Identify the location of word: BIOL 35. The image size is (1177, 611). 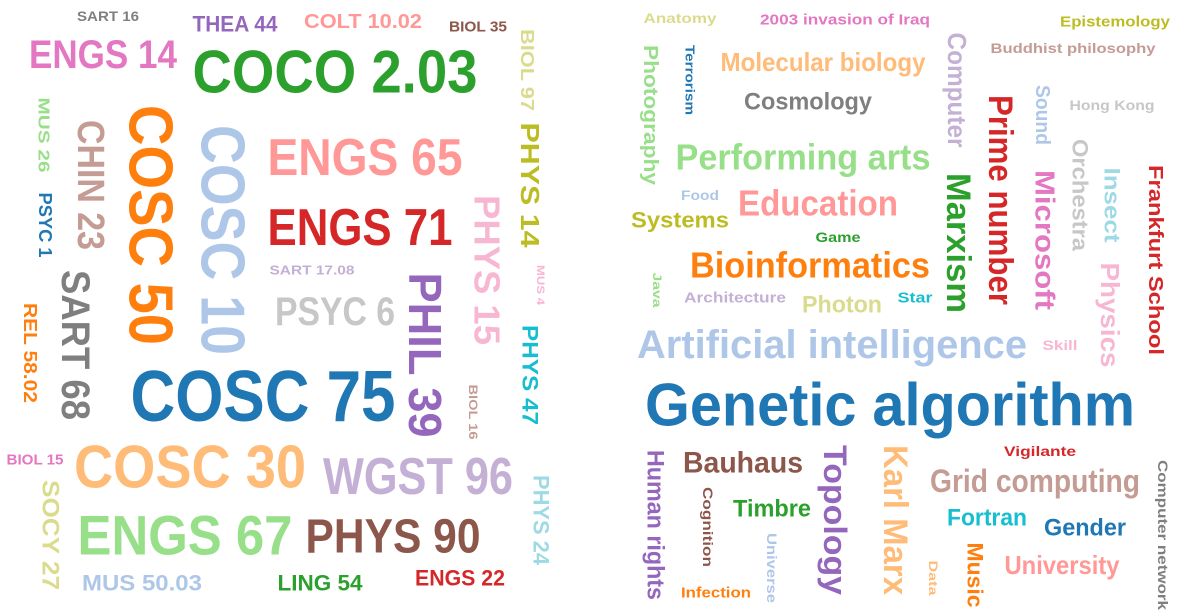
(478, 27).